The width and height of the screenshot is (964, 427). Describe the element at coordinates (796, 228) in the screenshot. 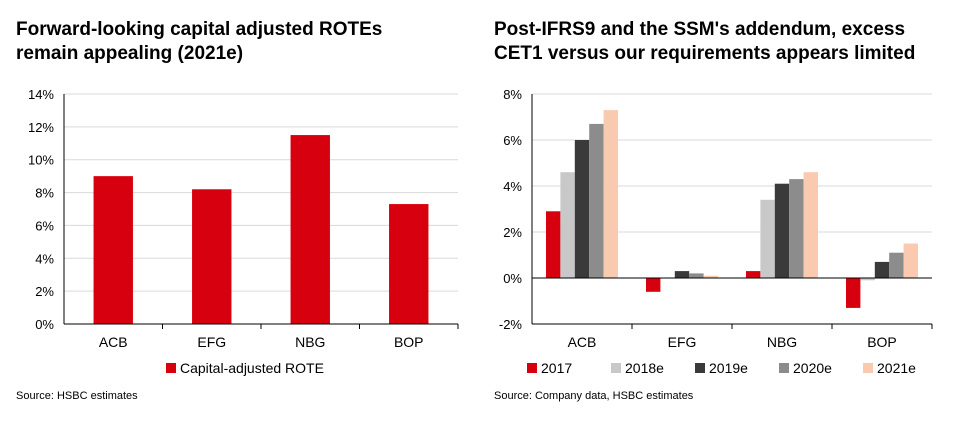

I see `cet1-bar-nbg-2020e` at that location.